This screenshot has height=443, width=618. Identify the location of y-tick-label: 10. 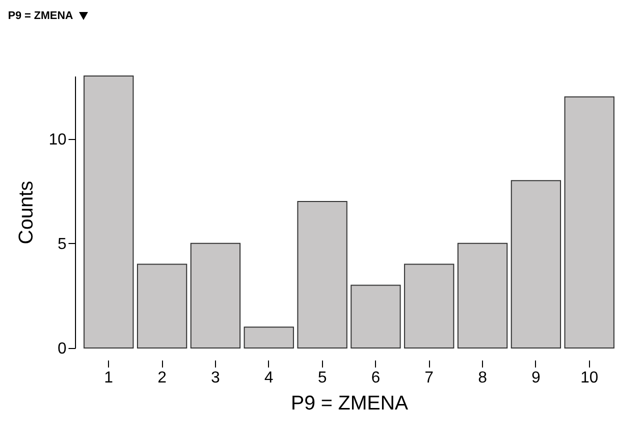
(57, 139).